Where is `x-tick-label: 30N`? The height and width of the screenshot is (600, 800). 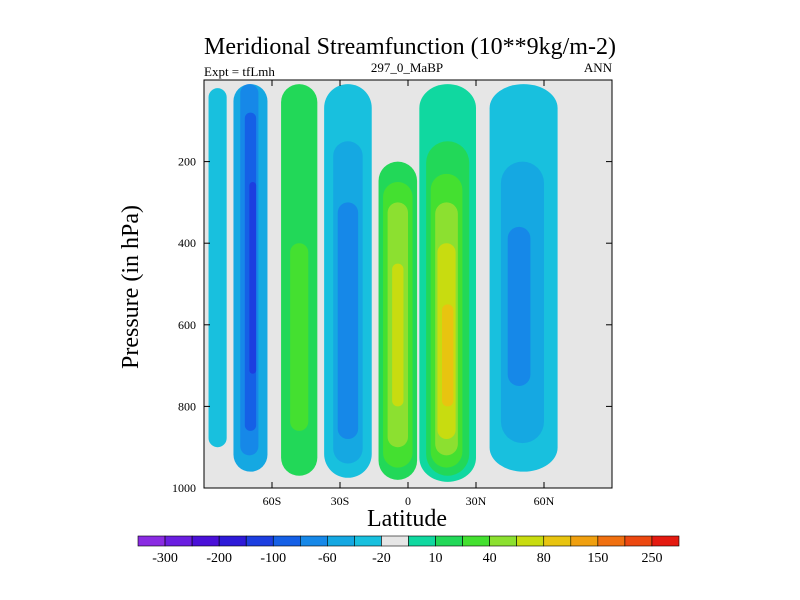
x-tick-label: 30N is located at coordinates (476, 501).